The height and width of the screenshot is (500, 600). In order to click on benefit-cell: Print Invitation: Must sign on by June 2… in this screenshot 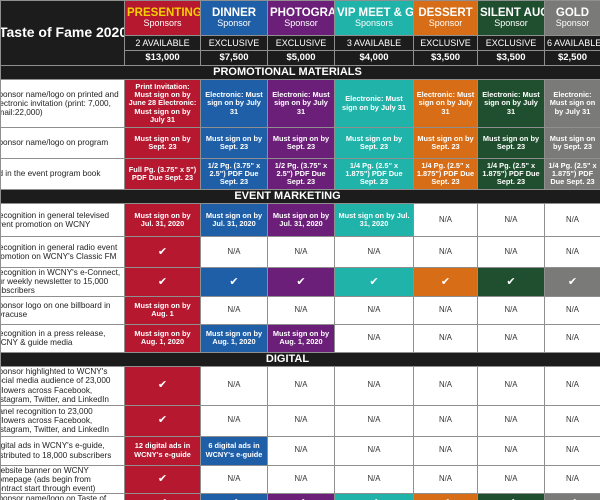, I will do `click(162, 103)`.